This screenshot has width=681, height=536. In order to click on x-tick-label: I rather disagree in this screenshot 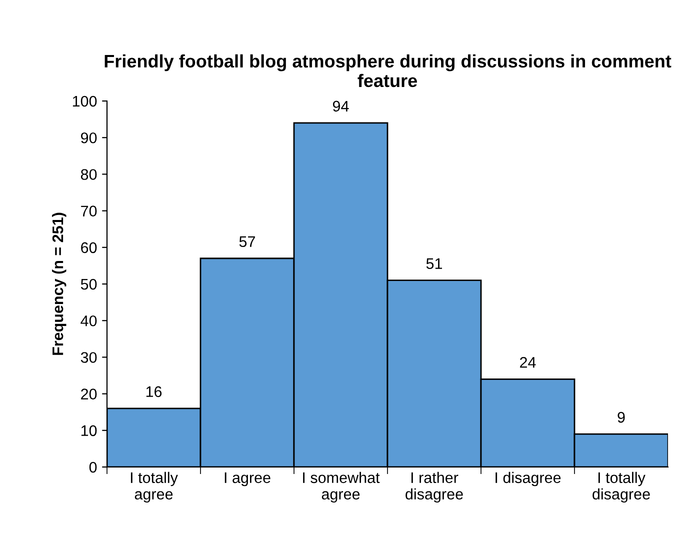, I will do `click(434, 487)`.